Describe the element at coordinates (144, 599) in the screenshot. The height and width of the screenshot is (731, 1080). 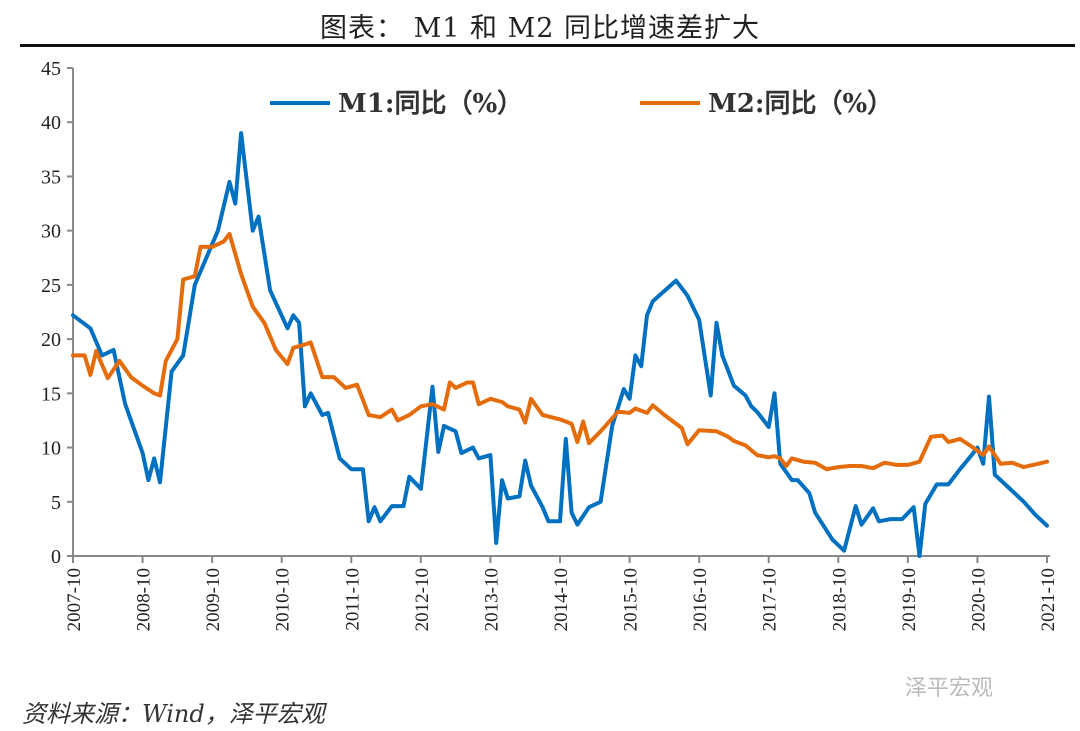
I see `x-tick-label: 2008-10` at that location.